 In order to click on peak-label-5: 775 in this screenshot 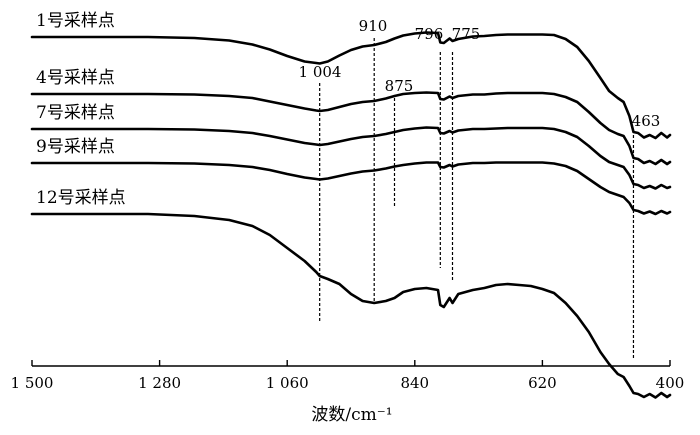, I will do `click(466, 34)`.